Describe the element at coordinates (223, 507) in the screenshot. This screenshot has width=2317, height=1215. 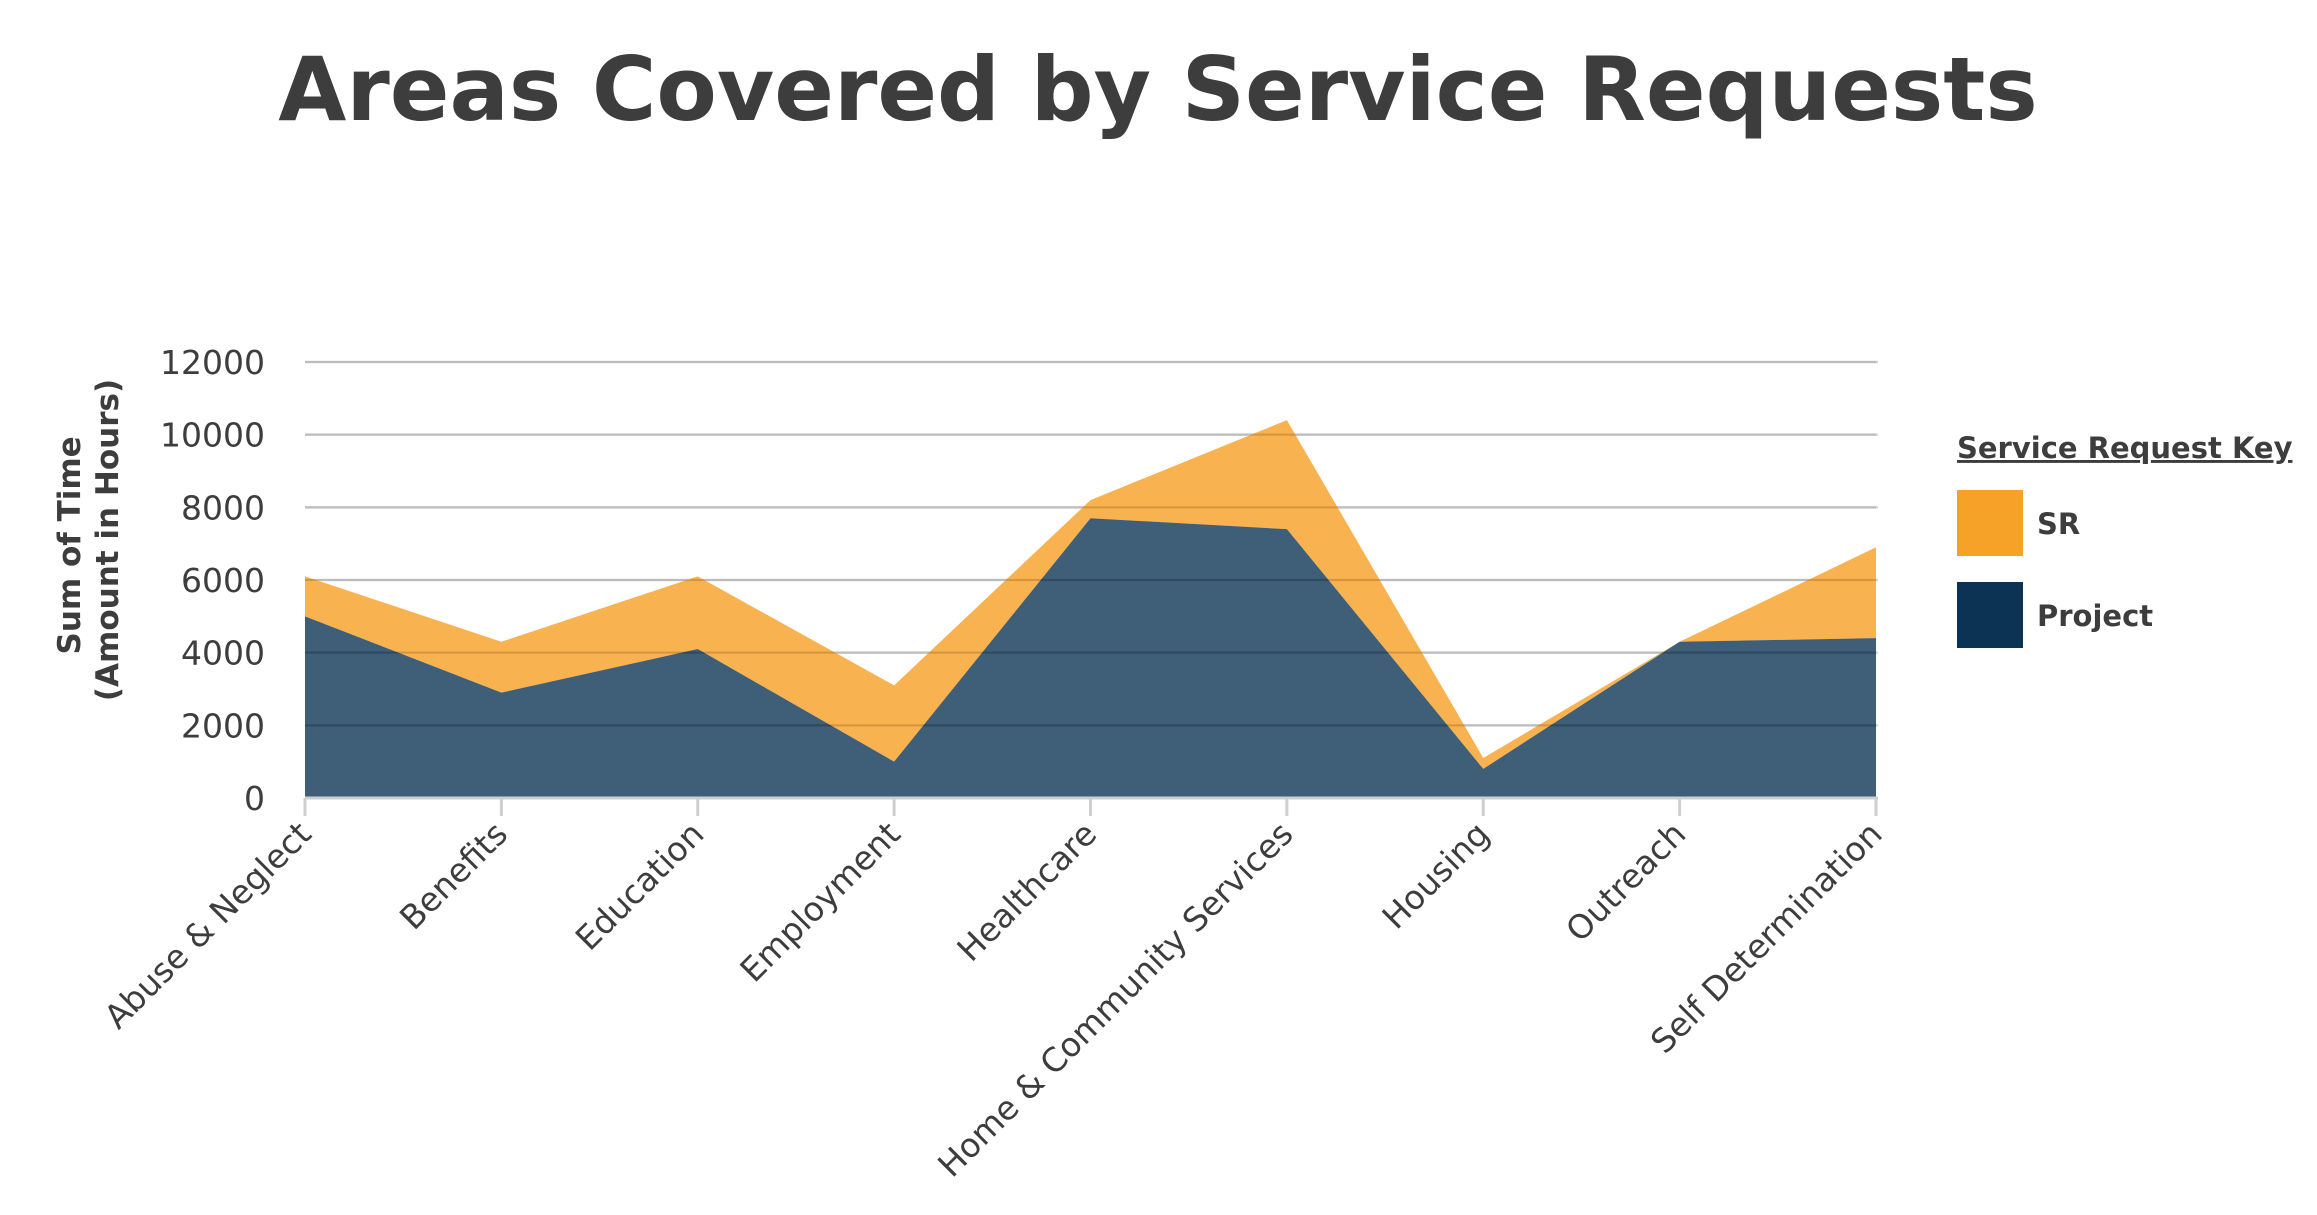
I see `y-tick-label-8000: 8000` at that location.